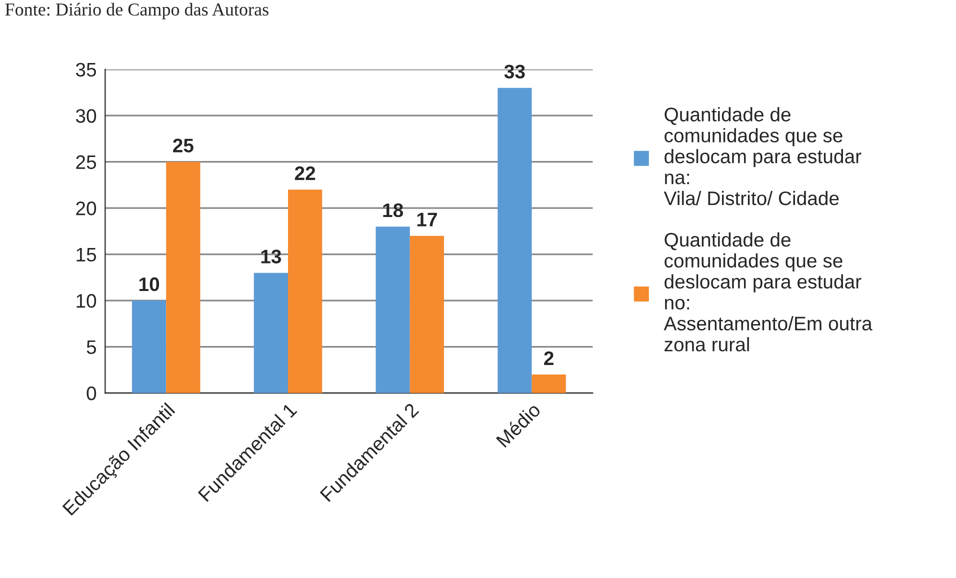  I want to click on data-label: 17, so click(427, 219).